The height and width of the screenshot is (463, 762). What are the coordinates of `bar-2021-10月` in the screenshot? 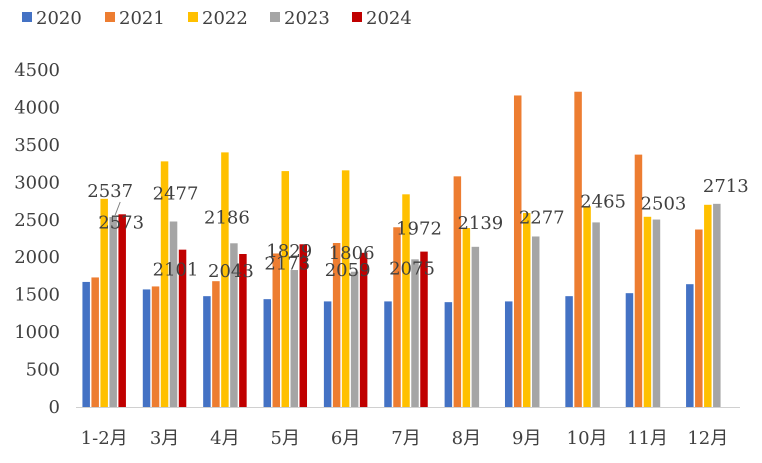 It's located at (578, 249).